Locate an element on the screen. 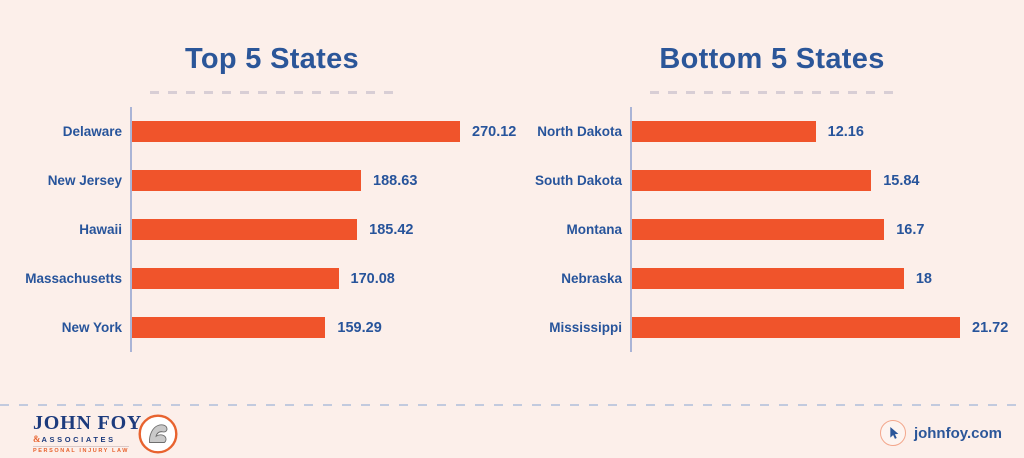 This screenshot has width=1024, height=458. brand-ampersand: & is located at coordinates (37, 439).